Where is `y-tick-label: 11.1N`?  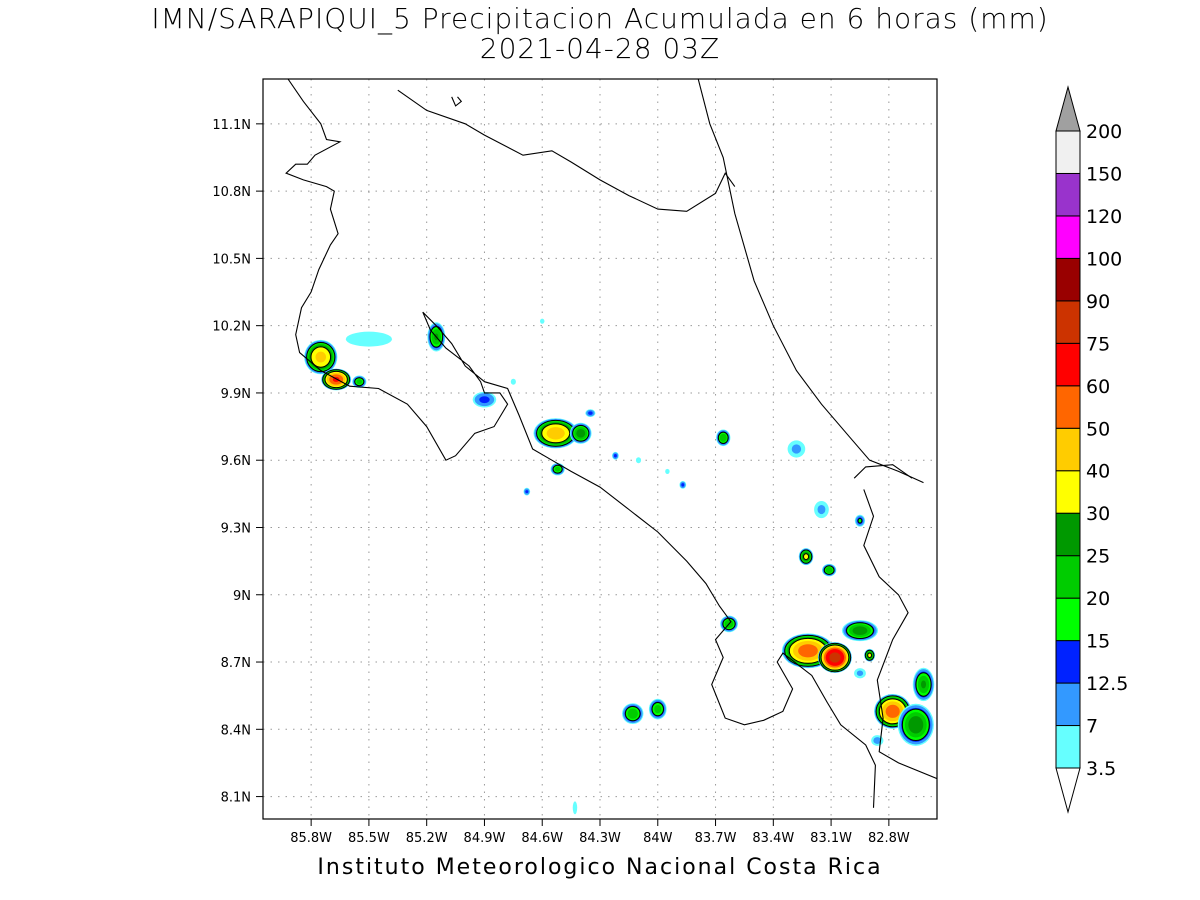
y-tick-label: 11.1N is located at coordinates (231, 125).